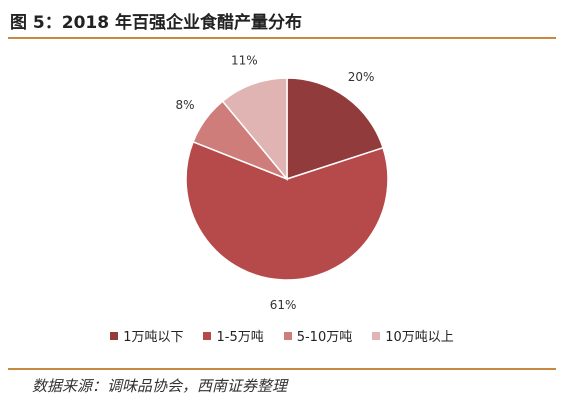 The image size is (564, 416). I want to click on legend-item: 10万吨以上, so click(413, 335).